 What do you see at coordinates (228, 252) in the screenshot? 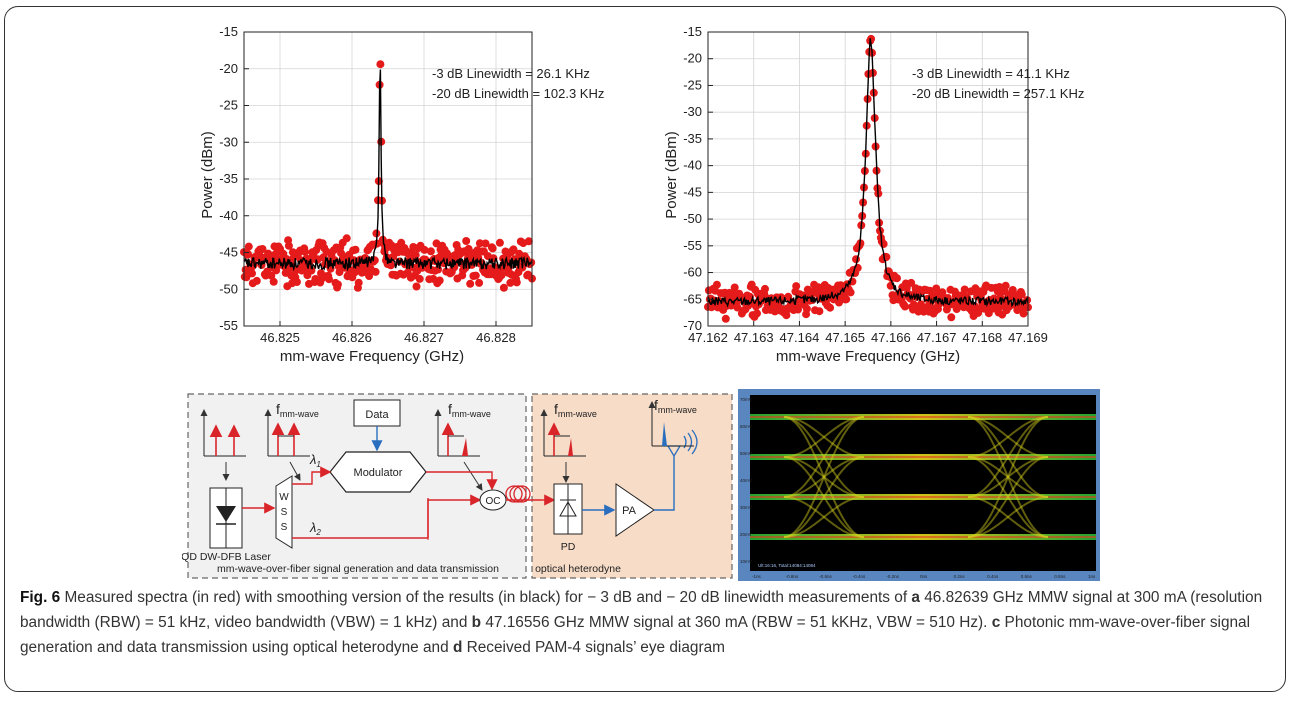
I see `y-tick-label: -45` at bounding box center [228, 252].